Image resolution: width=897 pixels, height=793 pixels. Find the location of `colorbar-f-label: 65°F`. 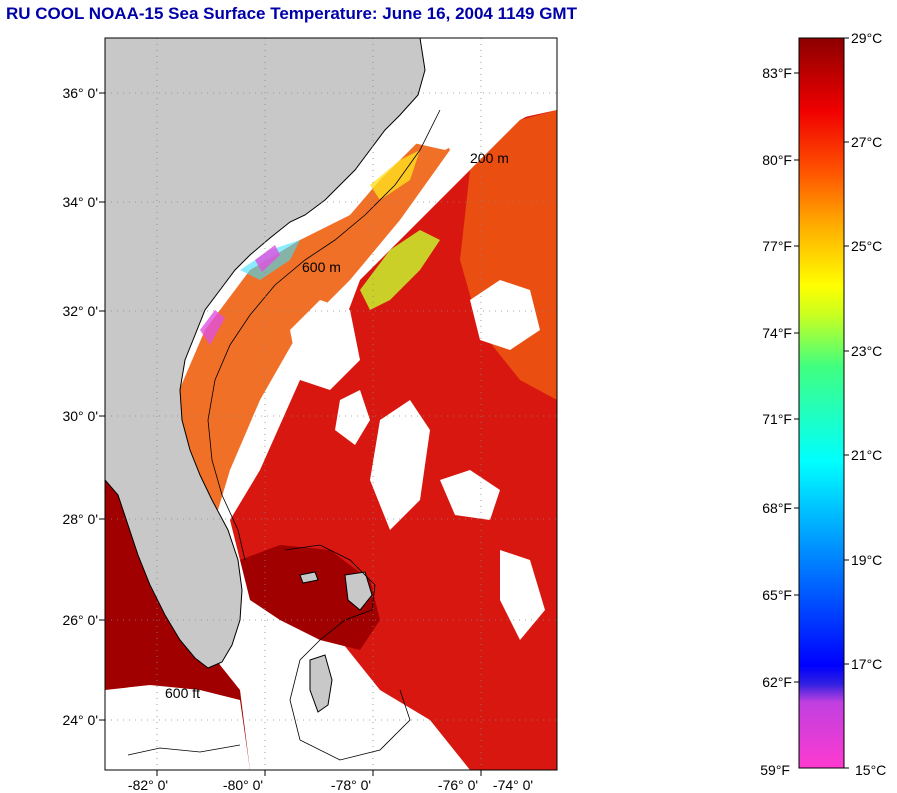

colorbar-f-label: 65°F is located at coordinates (777, 595).